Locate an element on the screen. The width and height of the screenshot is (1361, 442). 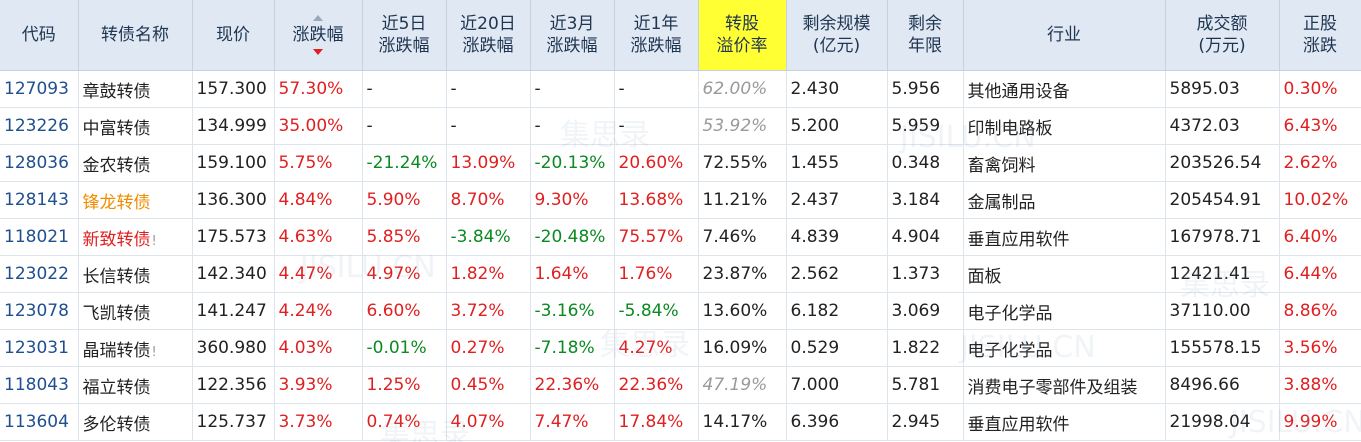
cell-code: 118043 is located at coordinates (39, 385).